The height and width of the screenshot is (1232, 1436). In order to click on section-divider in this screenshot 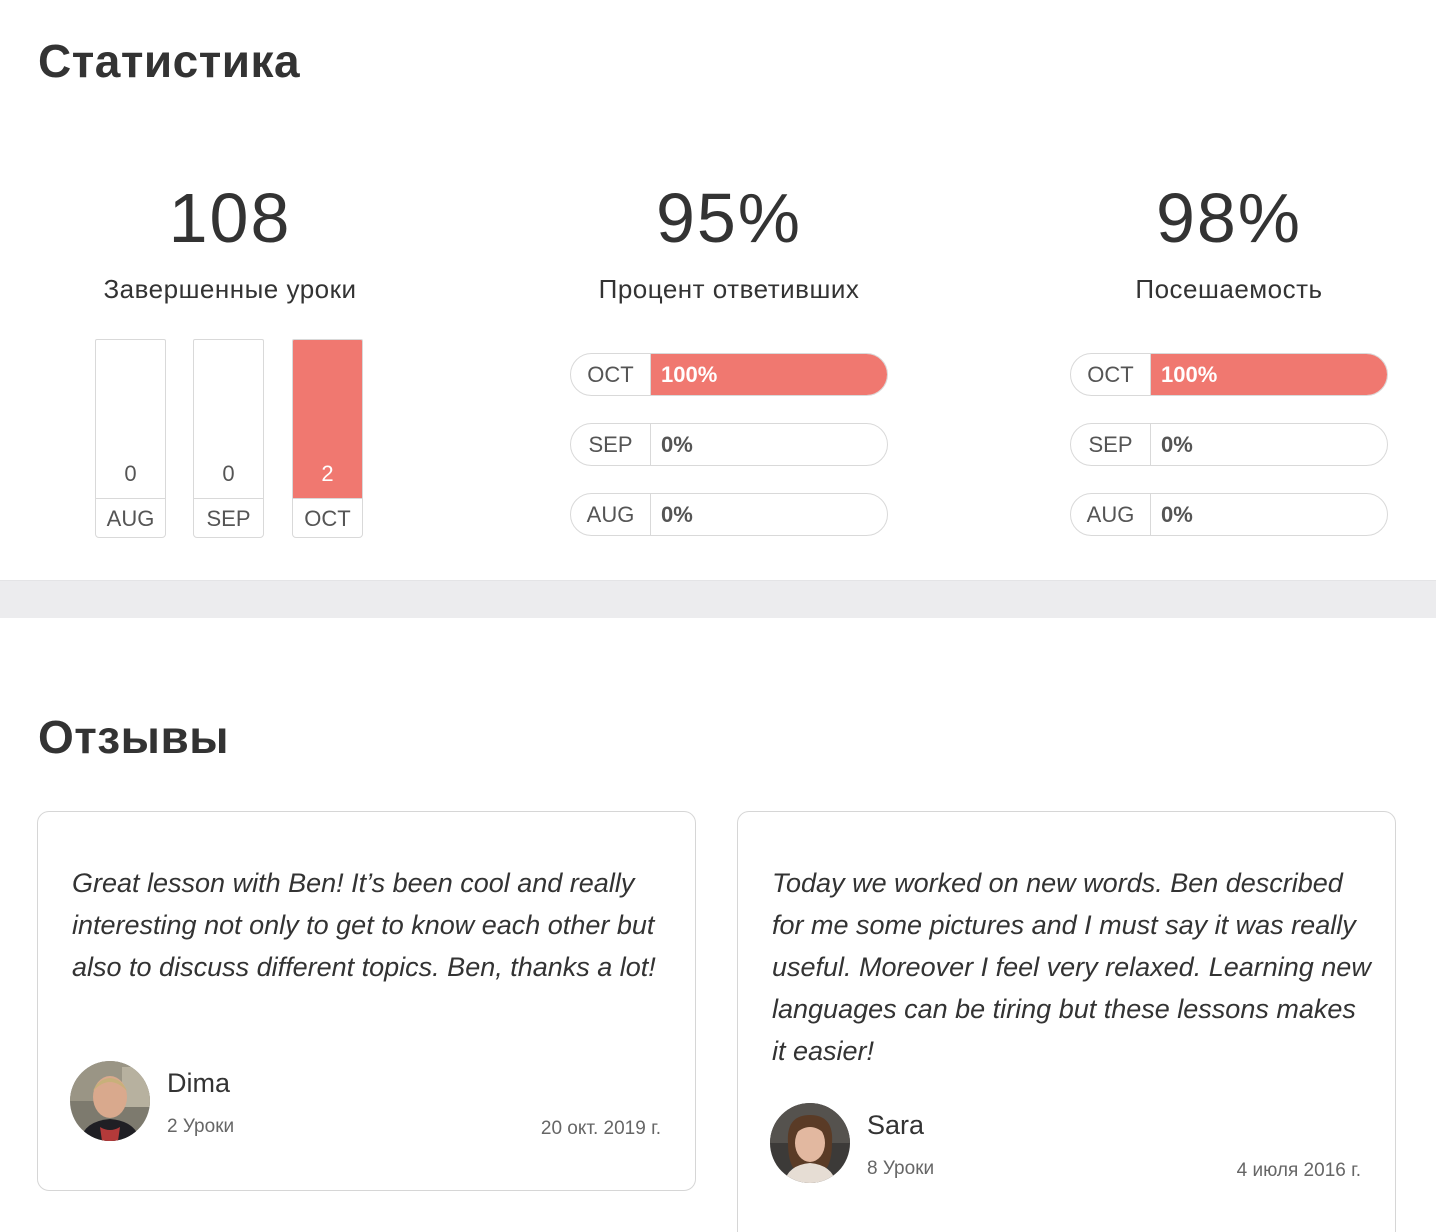, I will do `click(718, 599)`.